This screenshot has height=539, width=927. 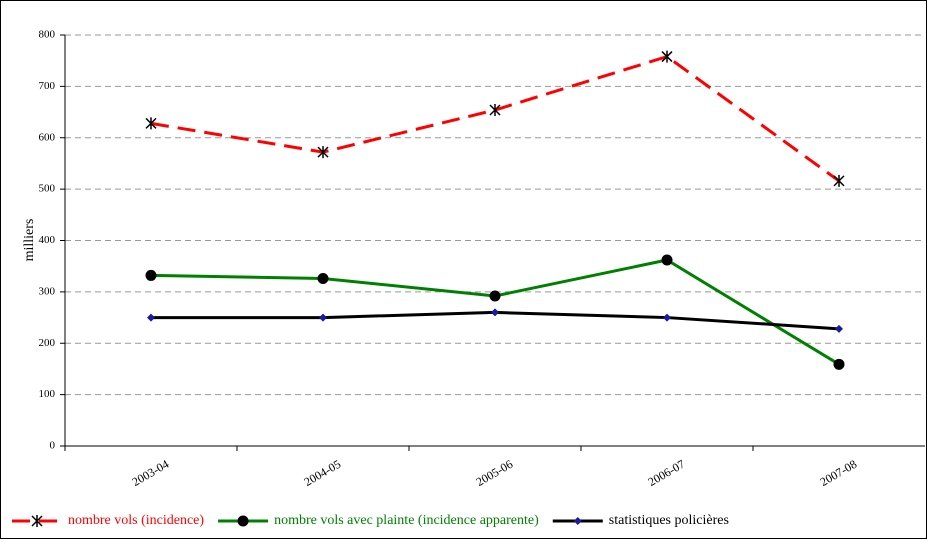 What do you see at coordinates (47, 189) in the screenshot?
I see `y-tick-label: 500` at bounding box center [47, 189].